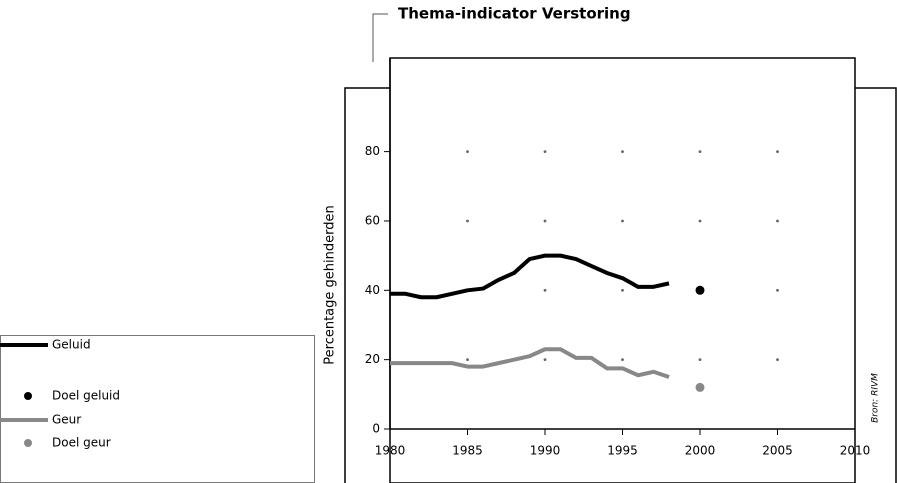 The width and height of the screenshot is (897, 483). I want to click on y-tick-label: 80, so click(372, 151).